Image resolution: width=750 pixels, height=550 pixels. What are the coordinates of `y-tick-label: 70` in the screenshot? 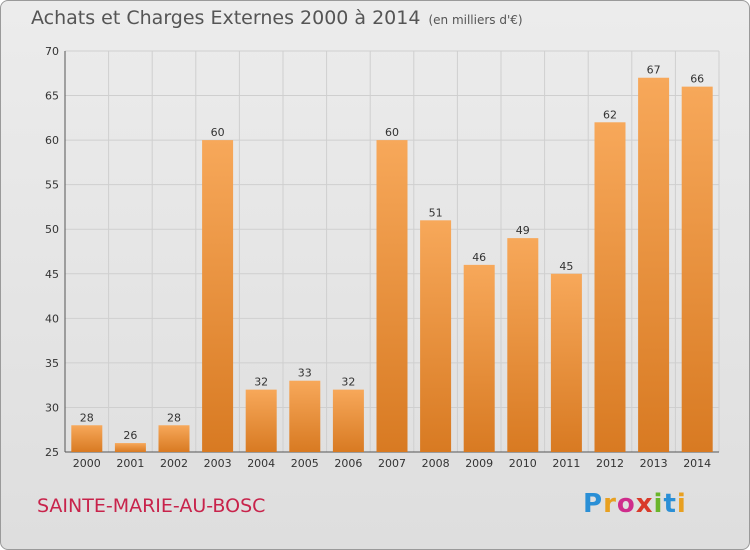 It's located at (52, 51).